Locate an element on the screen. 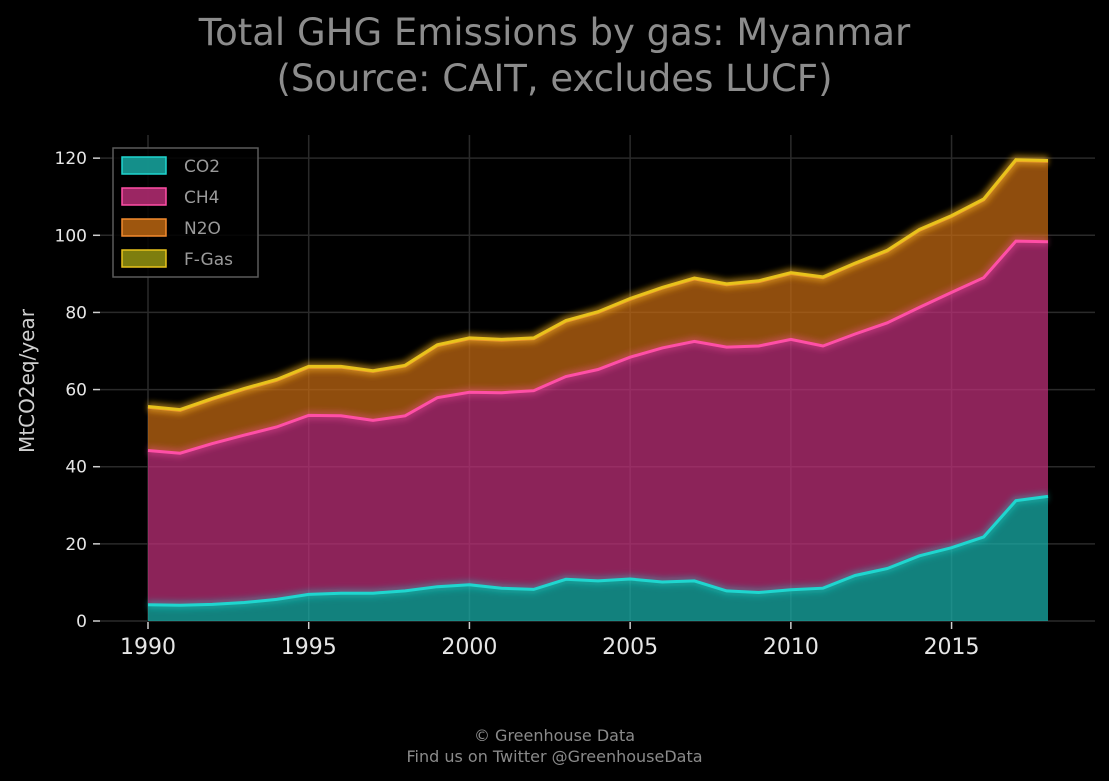  y-axis-label: MtCO2eq/year is located at coordinates (27, 380).